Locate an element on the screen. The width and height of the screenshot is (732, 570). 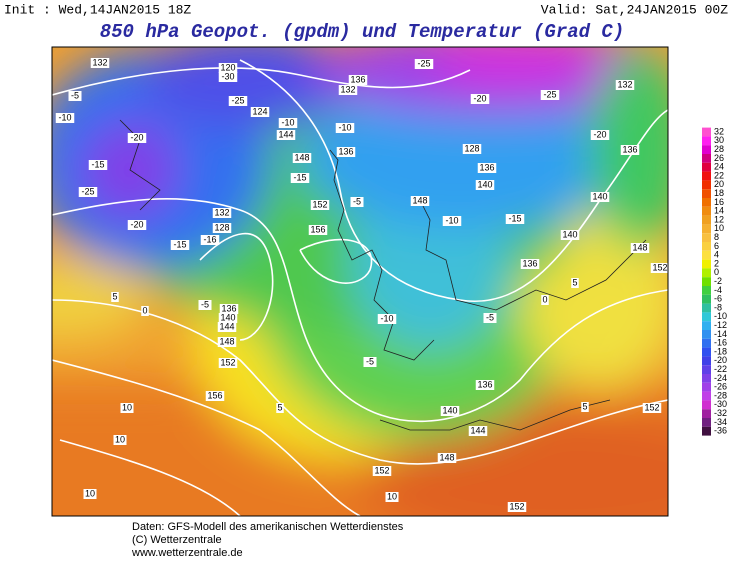
legend-tick-label: 14 is located at coordinates (719, 211).